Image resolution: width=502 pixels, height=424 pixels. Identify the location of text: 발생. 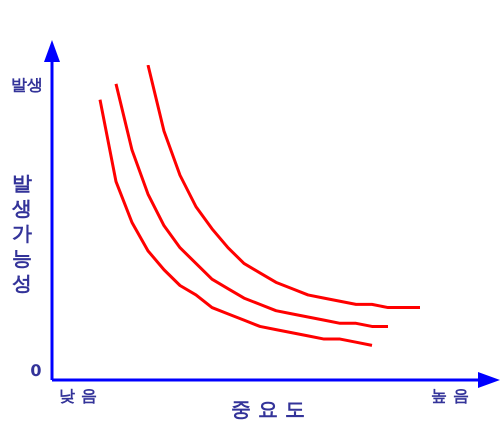
(27, 84).